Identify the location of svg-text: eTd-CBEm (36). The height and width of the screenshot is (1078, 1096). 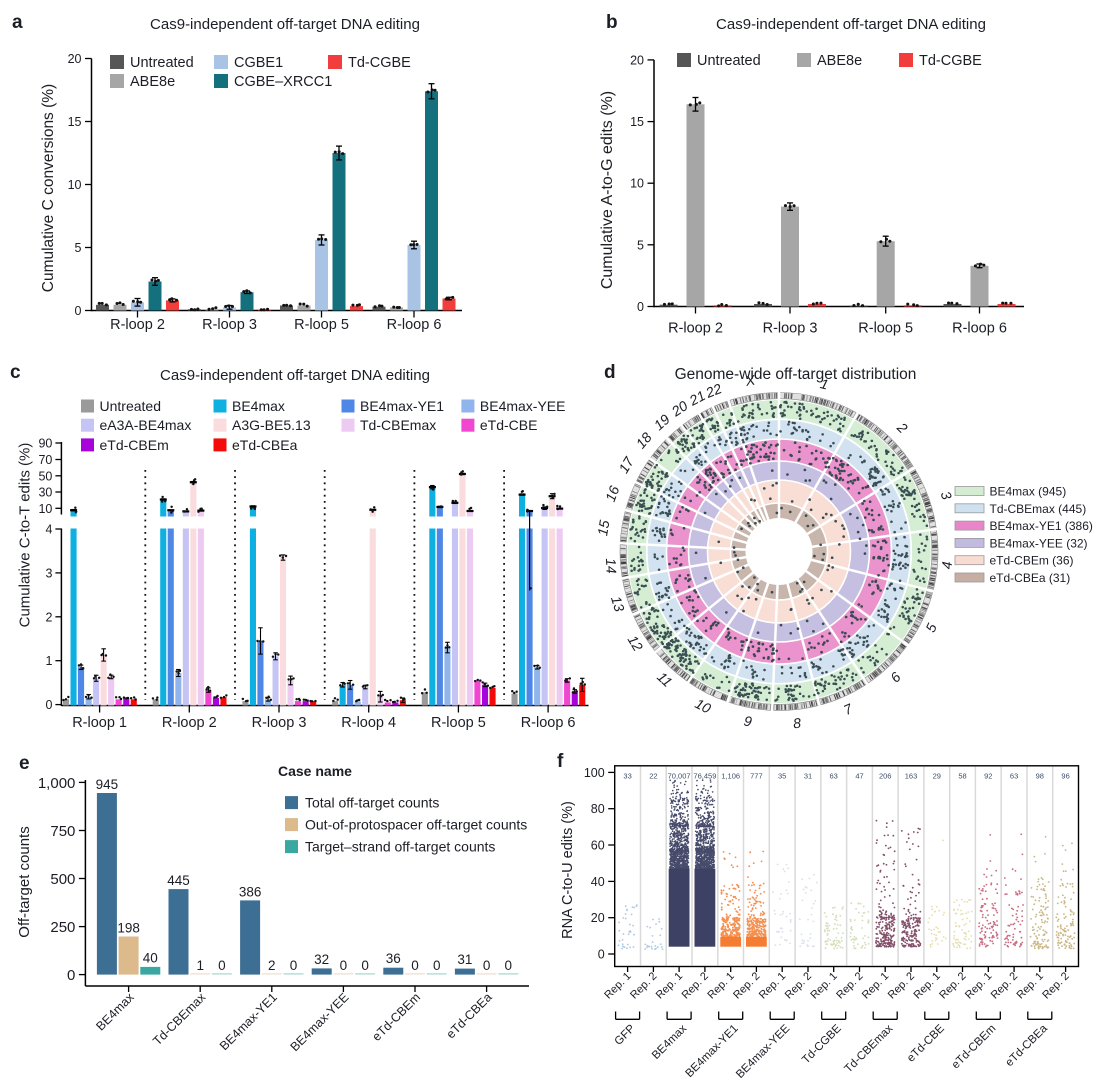
(1032, 561).